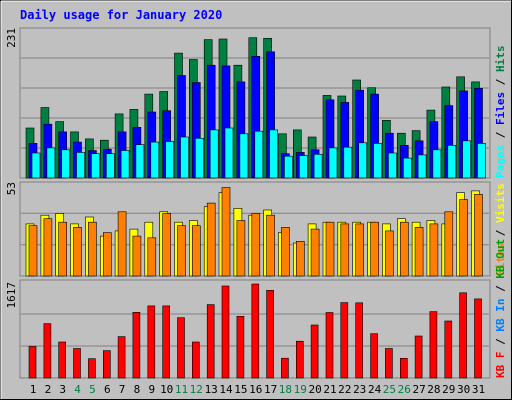 The width and height of the screenshot is (512, 400). What do you see at coordinates (285, 389) in the screenshot?
I see `x-tick-label-day-18: 18` at bounding box center [285, 389].